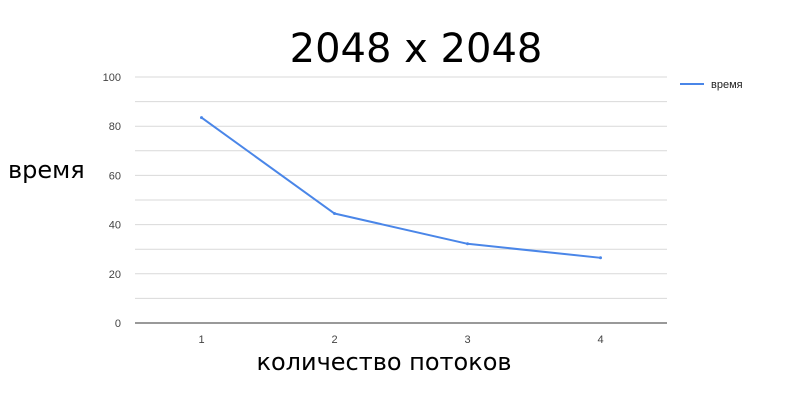 This screenshot has height=400, width=800. What do you see at coordinates (600, 340) in the screenshot?
I see `x-tick-label: 4` at bounding box center [600, 340].